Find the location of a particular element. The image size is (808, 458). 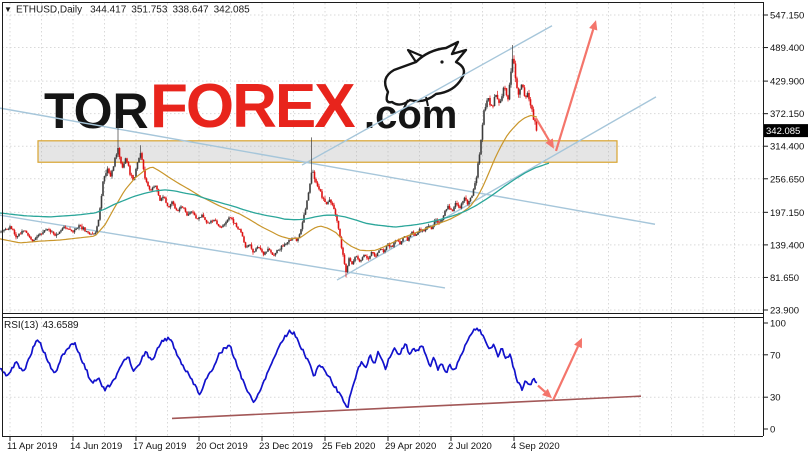

torforex-watermark: TOR FOREX .com is located at coordinates (256, 90).